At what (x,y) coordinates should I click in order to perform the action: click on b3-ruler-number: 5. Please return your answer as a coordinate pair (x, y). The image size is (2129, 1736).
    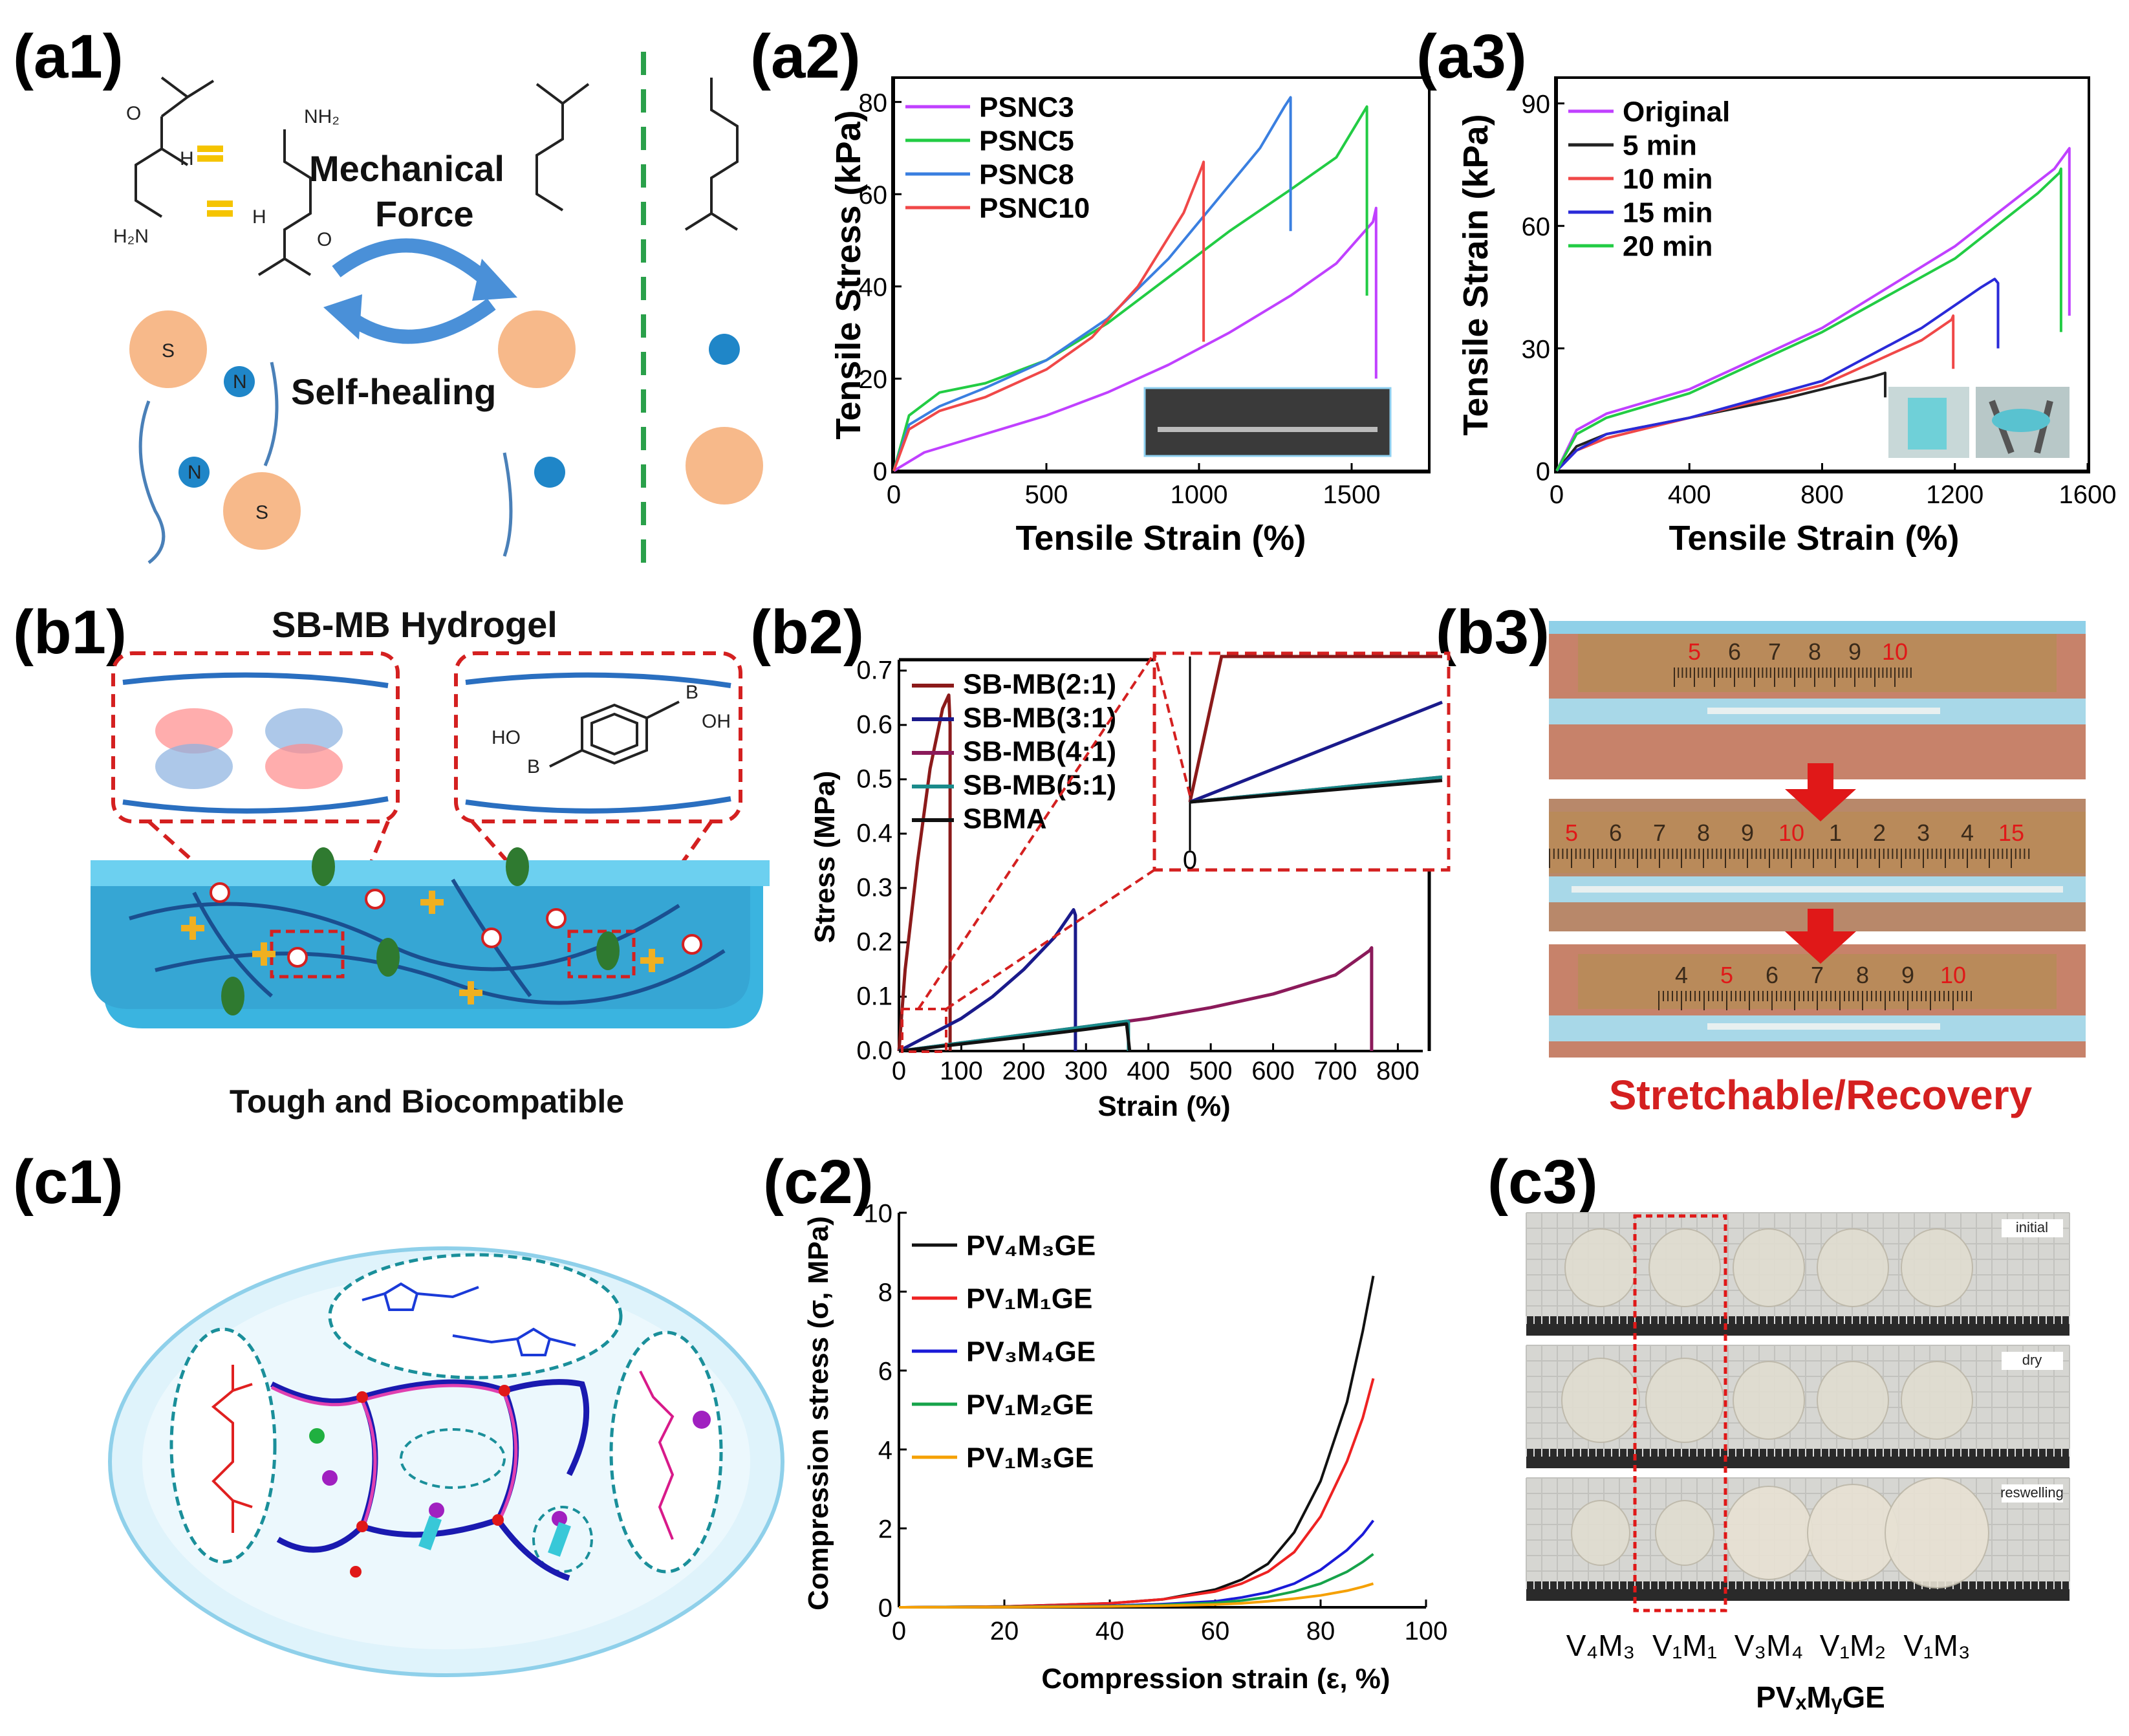
    Looking at the image, I should click on (1694, 651).